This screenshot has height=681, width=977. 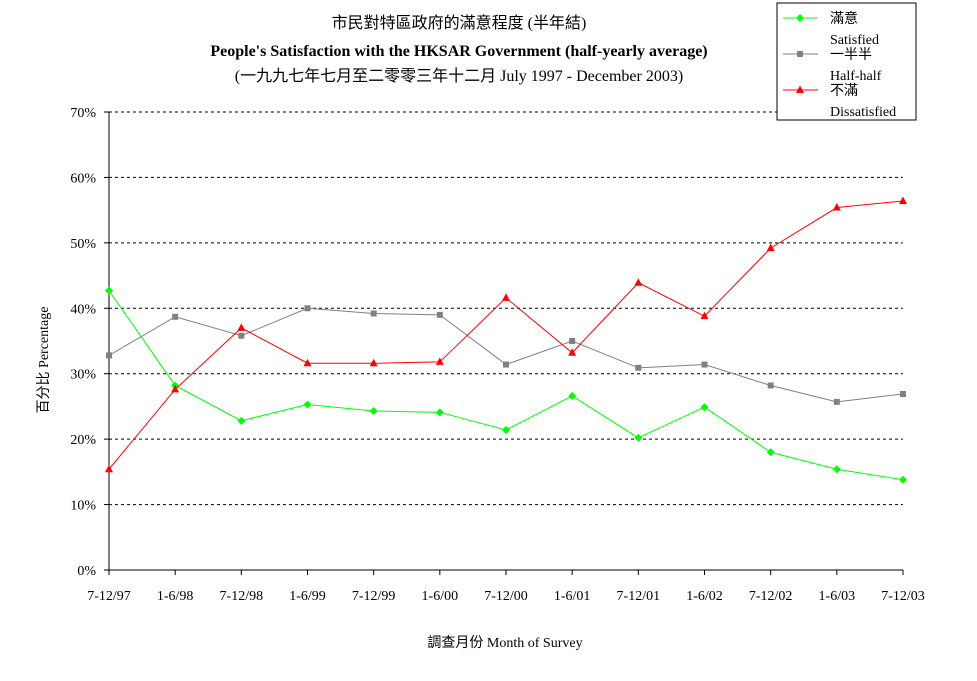 What do you see at coordinates (506, 596) in the screenshot?
I see `x-tick-label: 7-12/00` at bounding box center [506, 596].